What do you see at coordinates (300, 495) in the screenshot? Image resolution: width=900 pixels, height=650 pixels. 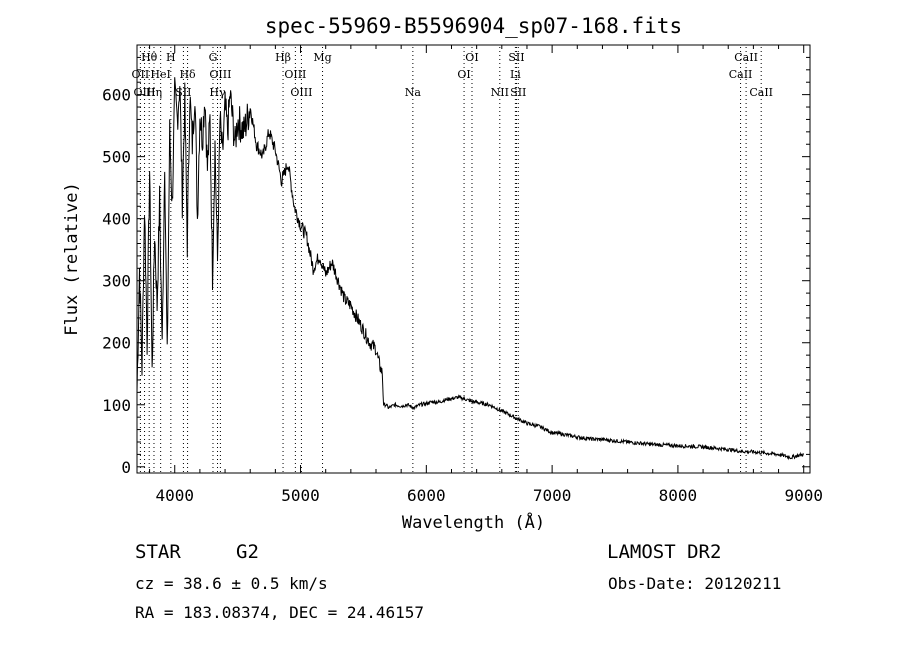 I see `x-tick-label: 5000` at bounding box center [300, 495].